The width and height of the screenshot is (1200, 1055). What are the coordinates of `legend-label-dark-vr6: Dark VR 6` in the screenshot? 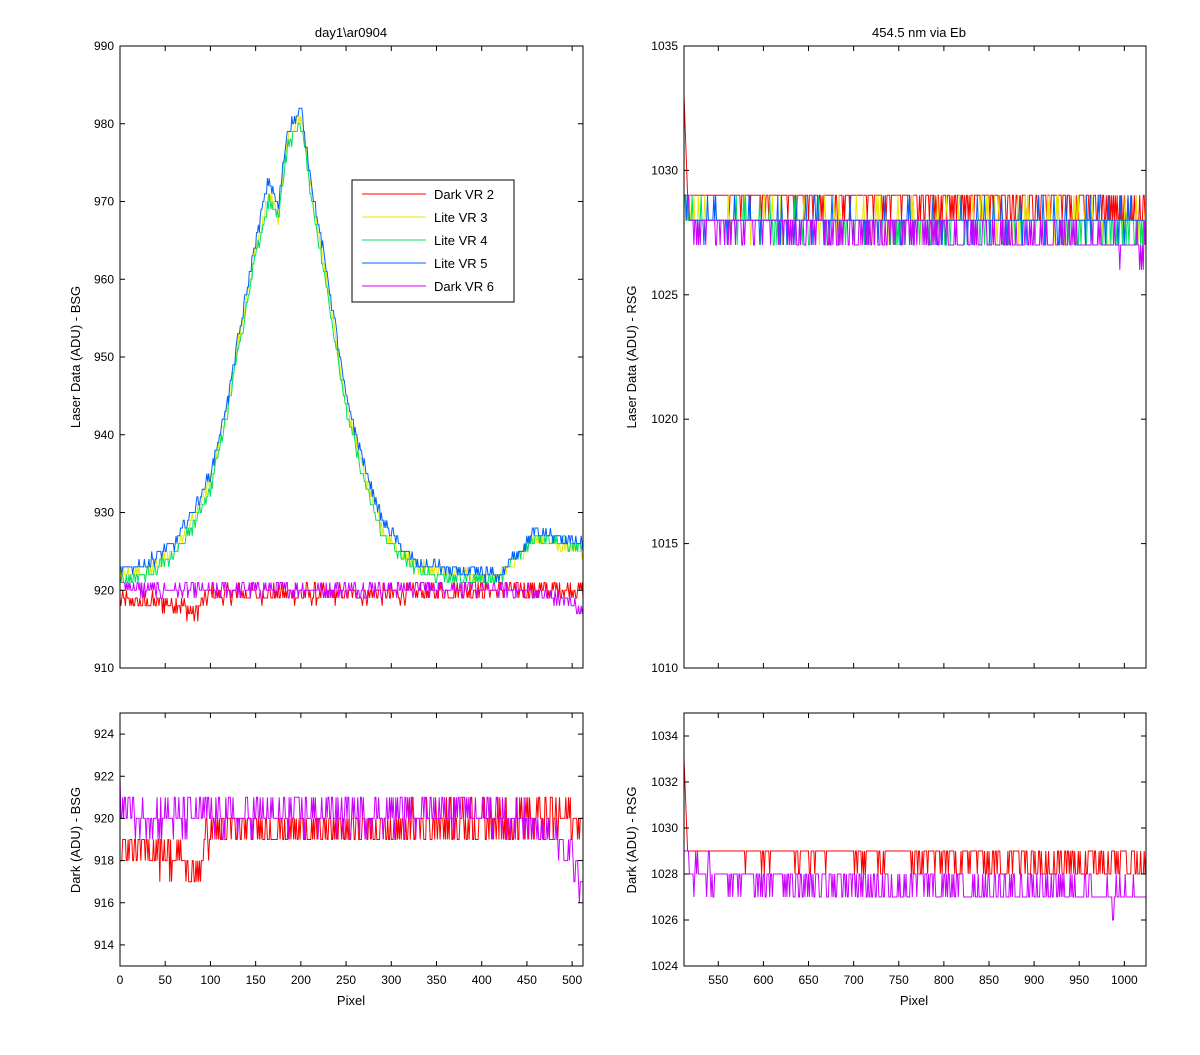 It's located at (464, 286).